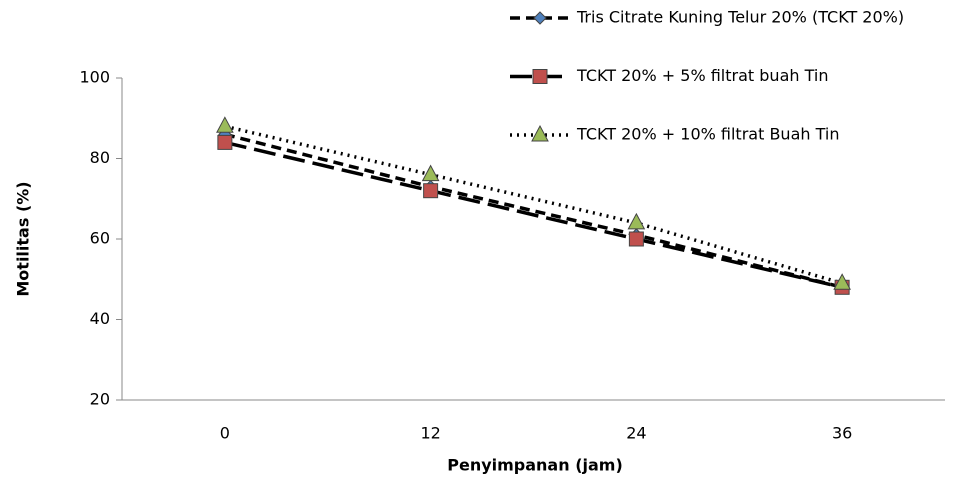  Describe the element at coordinates (842, 433) in the screenshot. I see `x-tick-label: 36` at that location.